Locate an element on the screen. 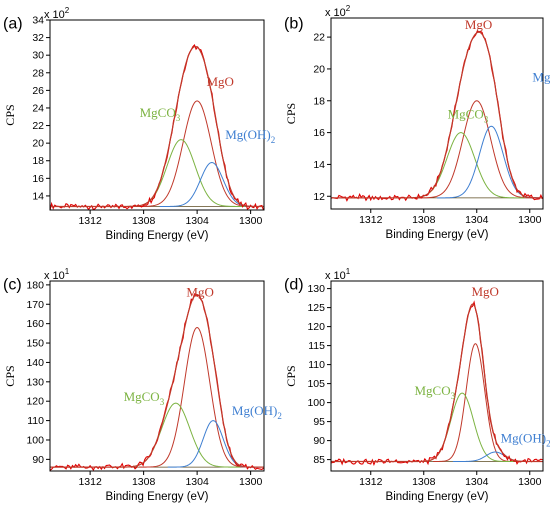  y-tick-label: 30 is located at coordinates (38, 56).